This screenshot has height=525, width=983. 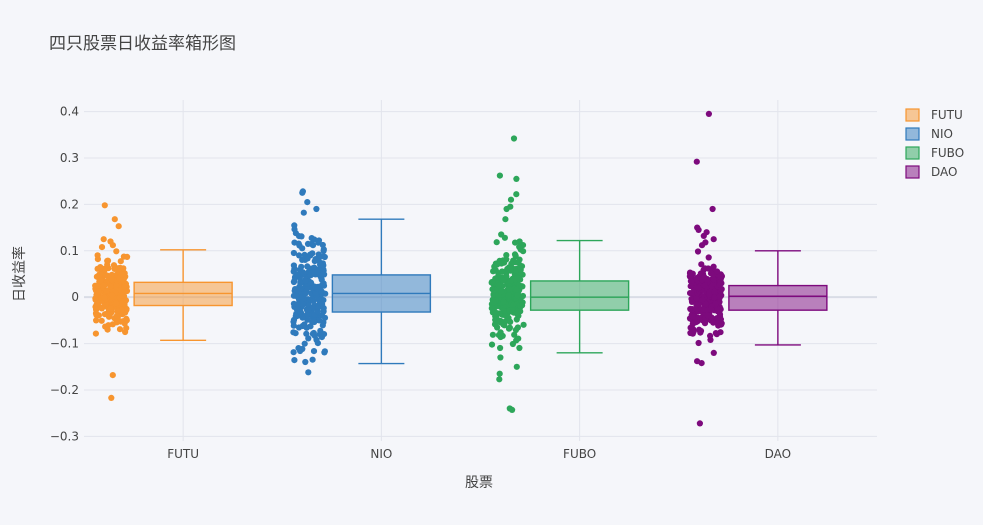 I want to click on y-tick-label: −0.2, so click(x=64, y=390).